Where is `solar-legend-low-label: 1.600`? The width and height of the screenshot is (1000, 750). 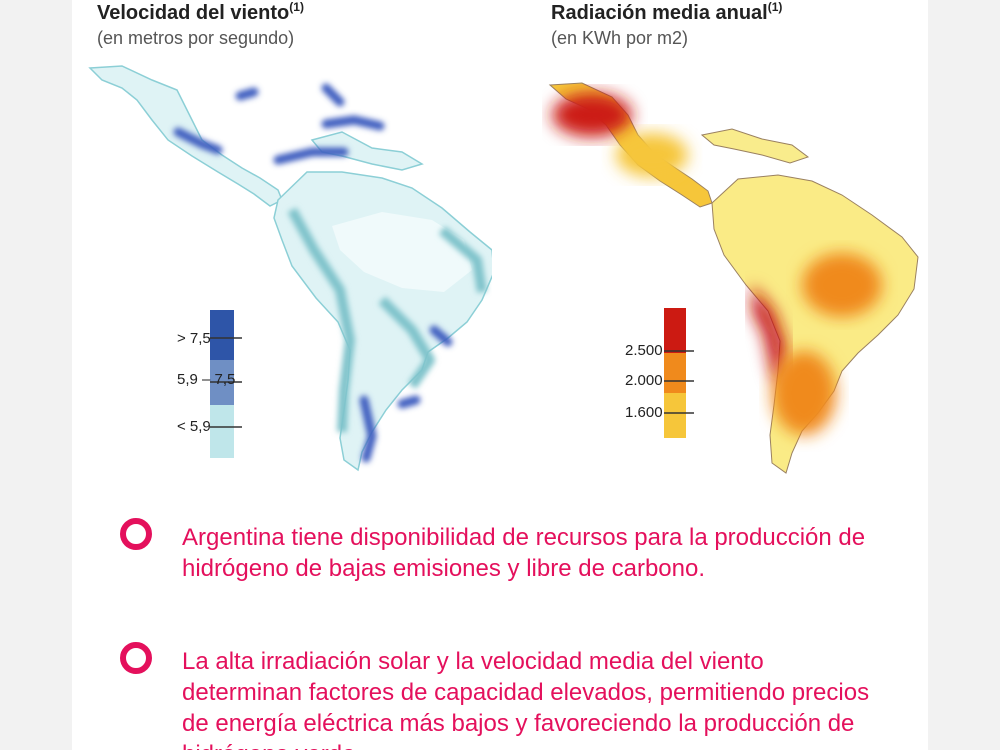
solar-legend-low-label: 1.600 is located at coordinates (644, 412).